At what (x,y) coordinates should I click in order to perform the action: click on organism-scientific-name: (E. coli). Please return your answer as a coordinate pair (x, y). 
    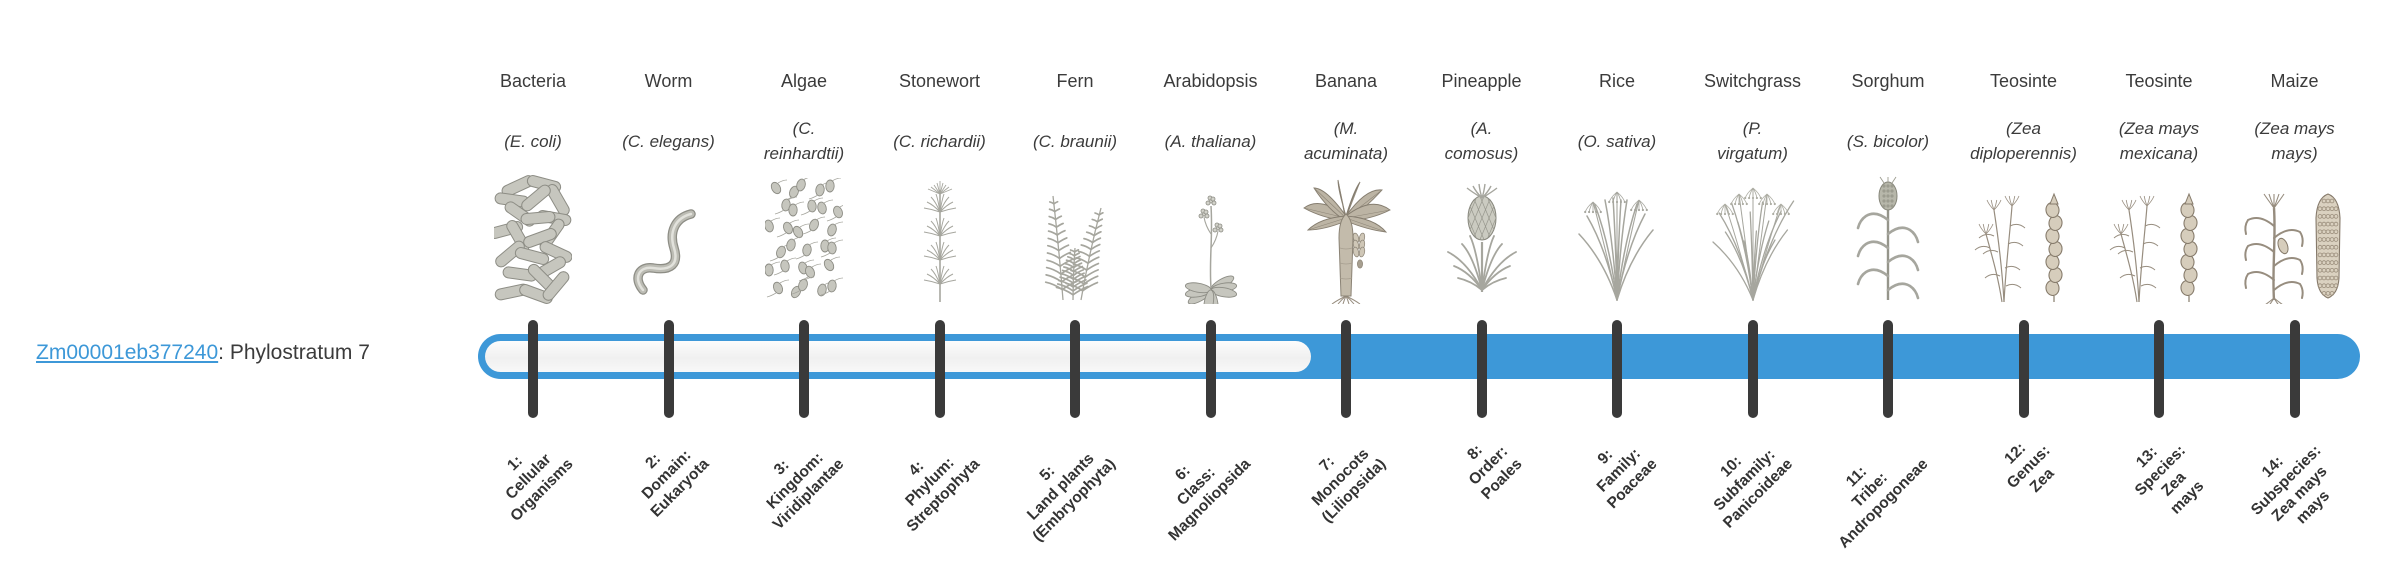
    Looking at the image, I should click on (533, 141).